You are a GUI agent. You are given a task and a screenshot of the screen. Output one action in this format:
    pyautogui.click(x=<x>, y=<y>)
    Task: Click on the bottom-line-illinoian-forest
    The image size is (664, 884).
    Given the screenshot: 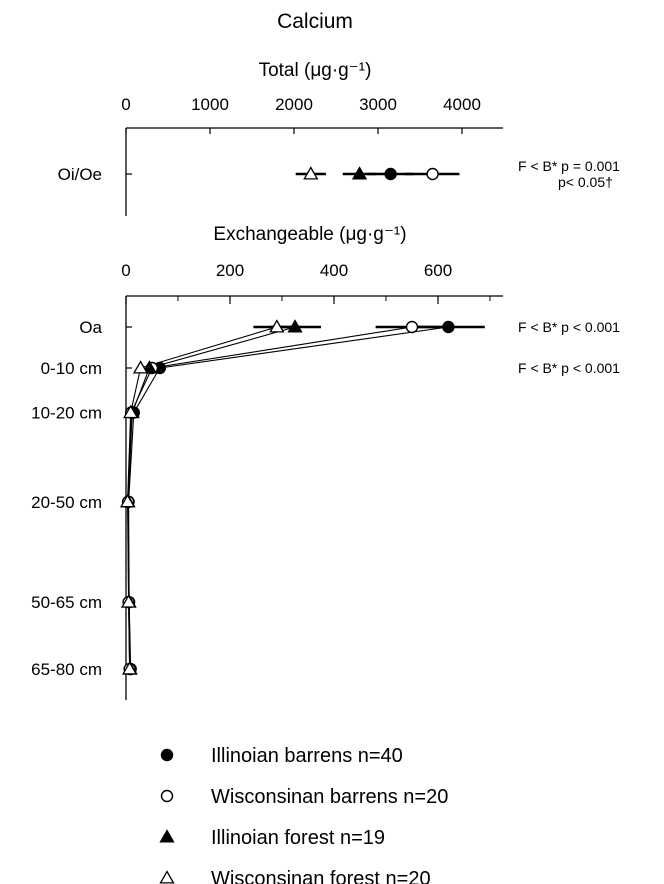 What is the action you would take?
    pyautogui.click(x=211, y=498)
    